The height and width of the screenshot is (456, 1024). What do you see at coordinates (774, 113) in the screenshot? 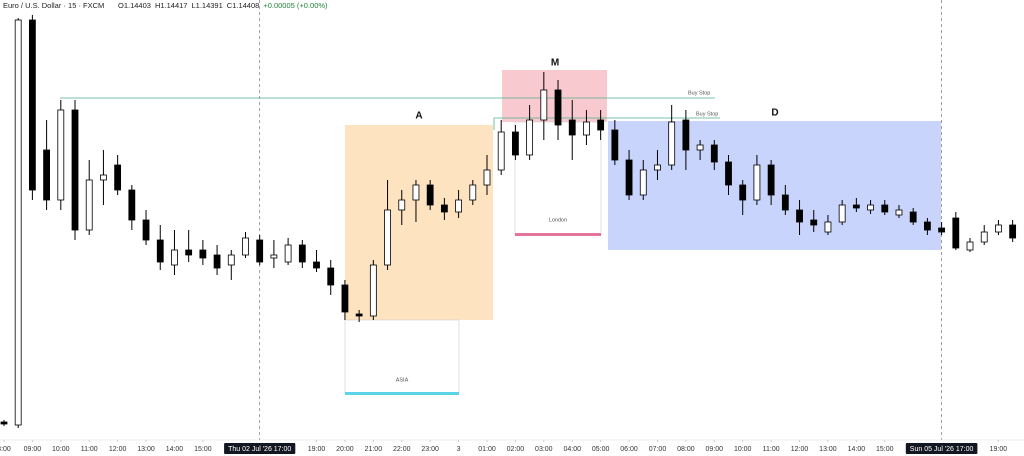
I see `zone-label: D` at bounding box center [774, 113].